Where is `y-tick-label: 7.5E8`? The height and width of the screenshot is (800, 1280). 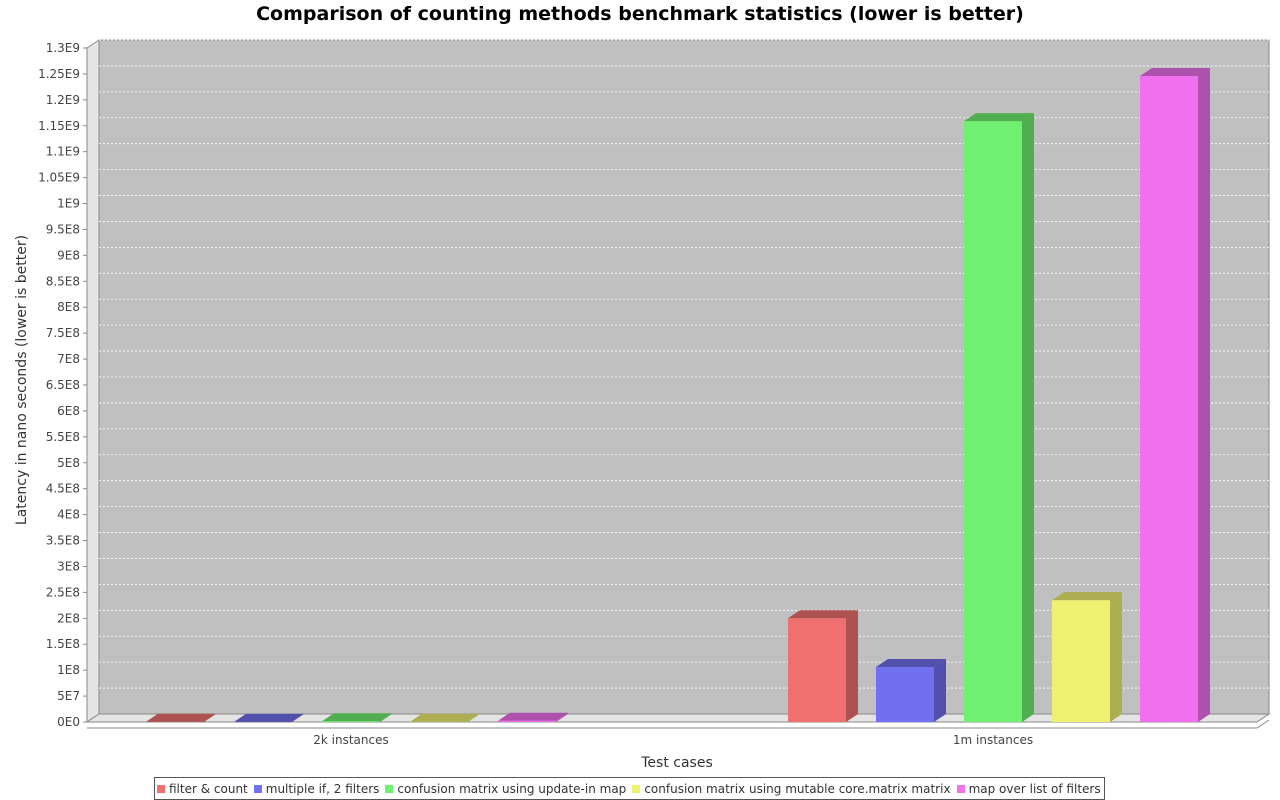 y-tick-label: 7.5E8 is located at coordinates (63, 333).